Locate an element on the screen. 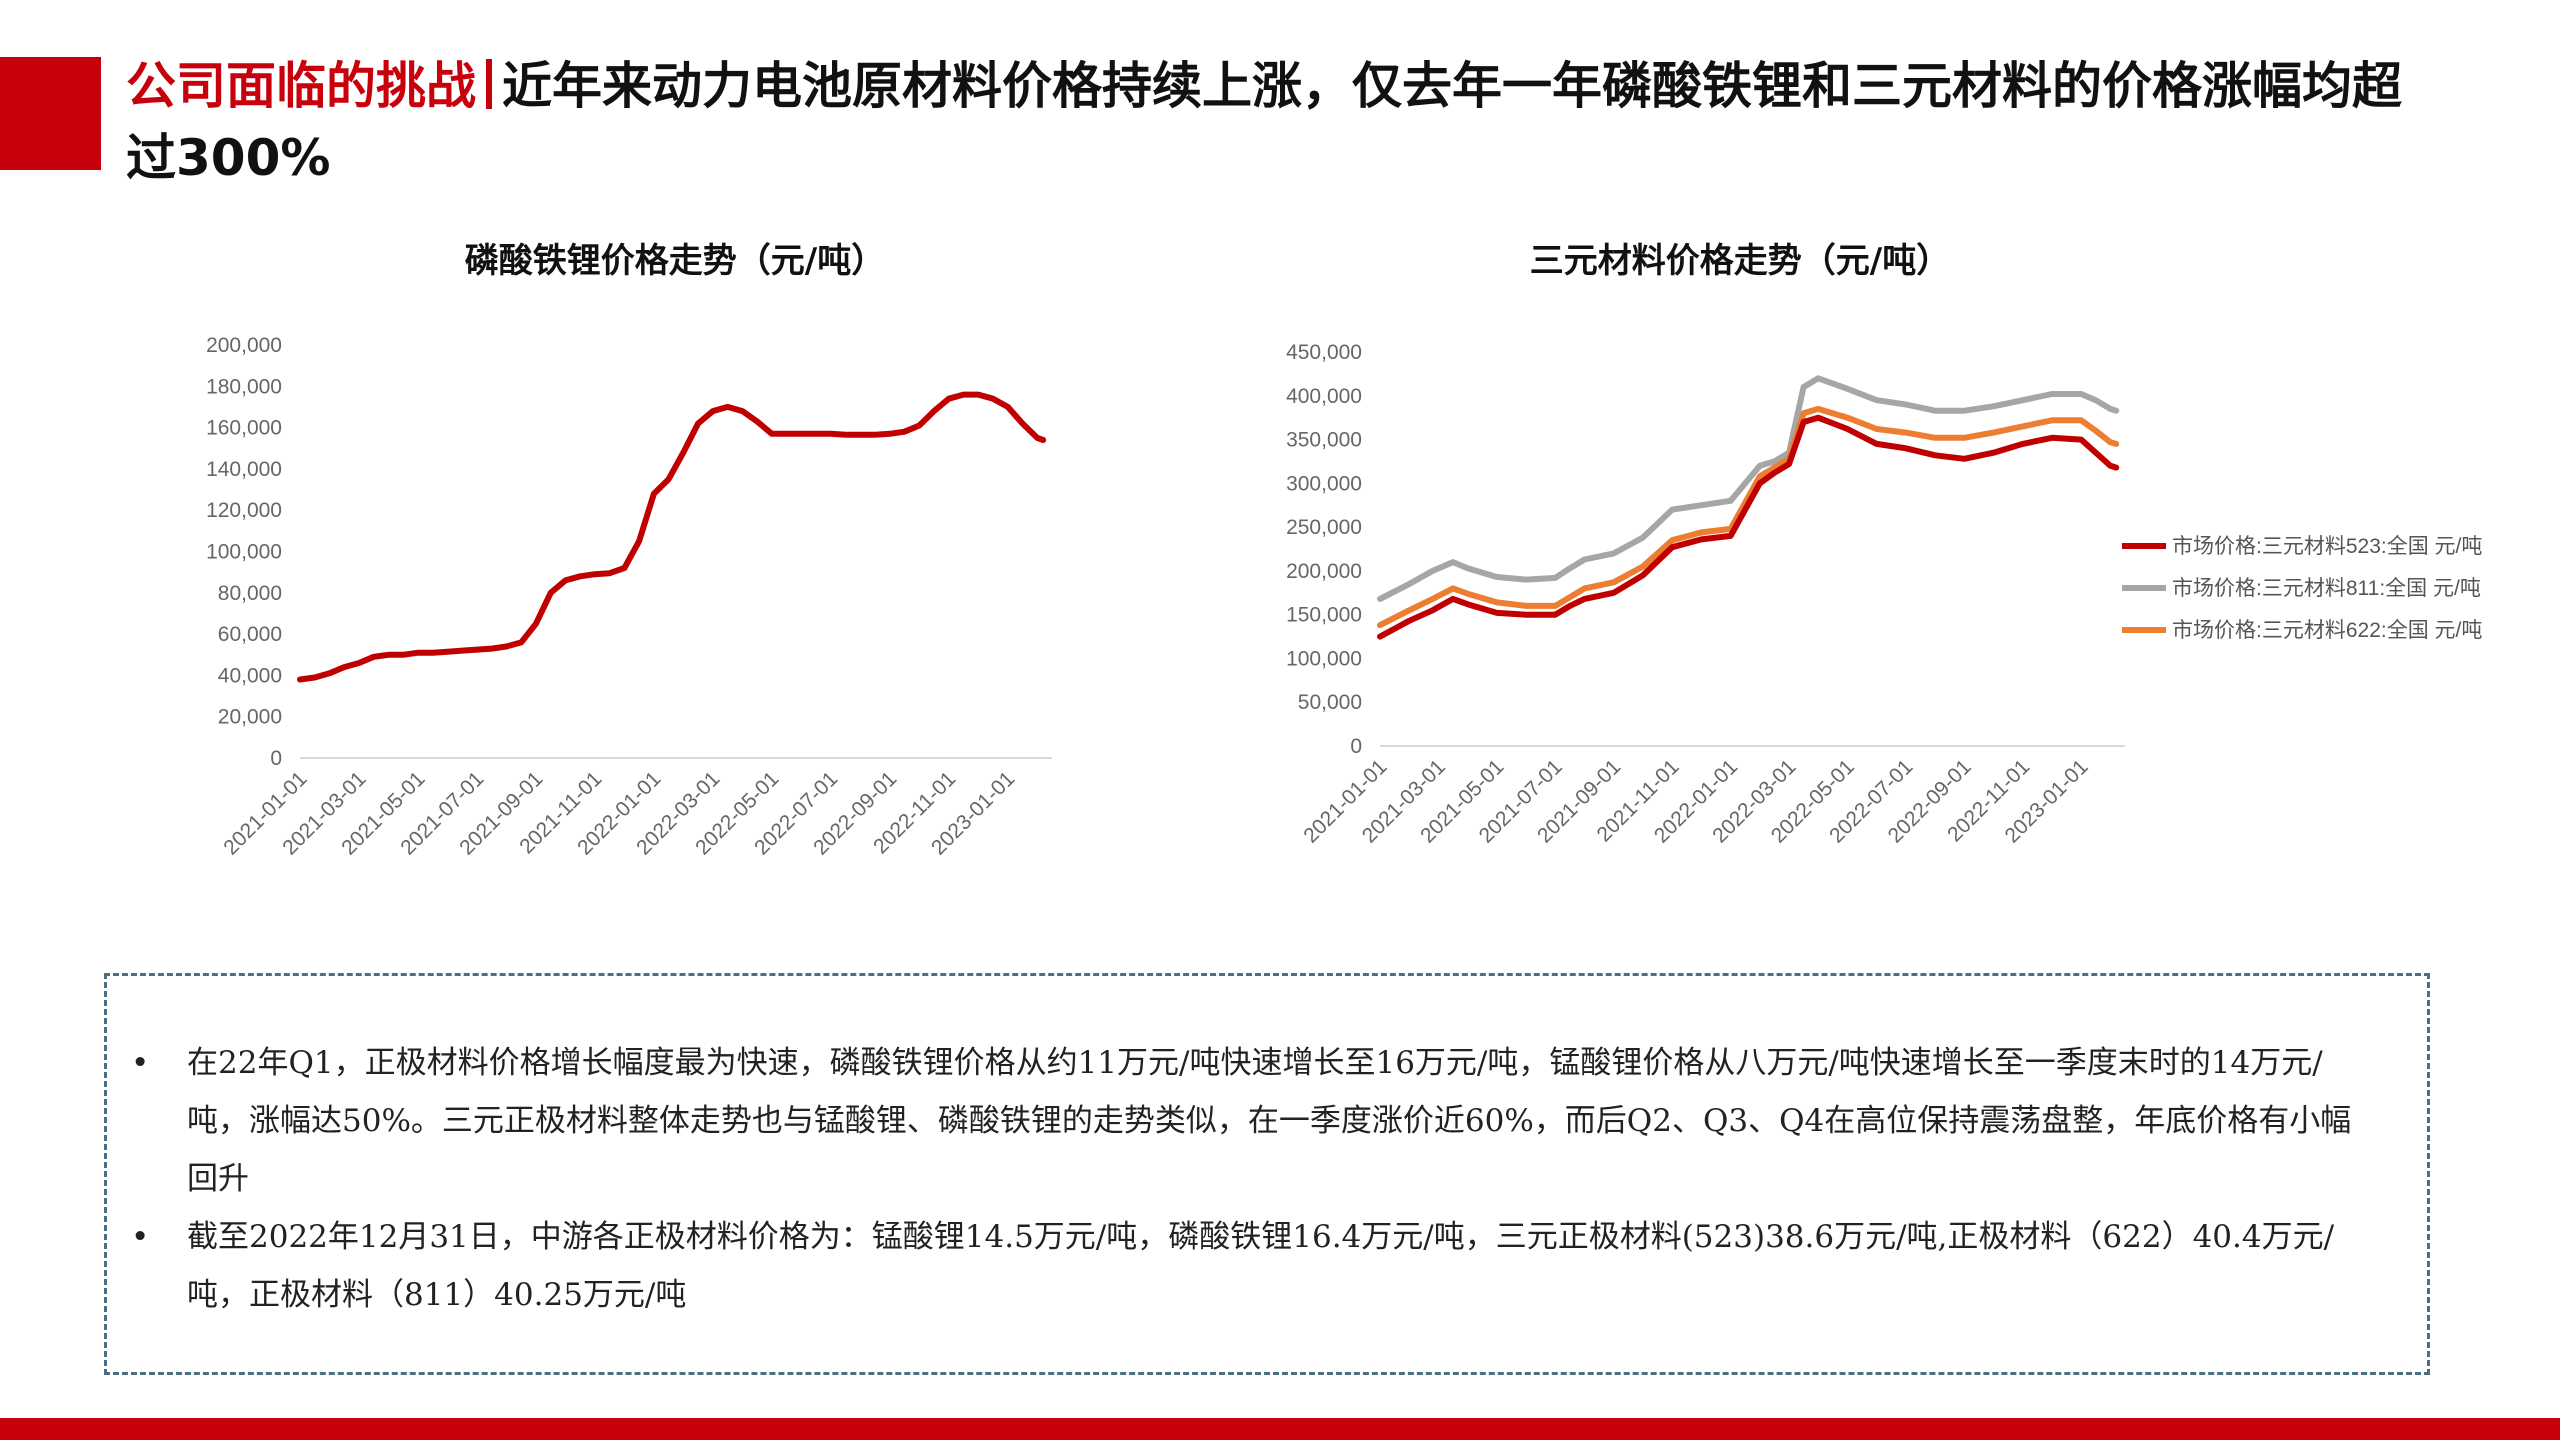  legend-label: 市场价格:三元材料811:全国 元/吨 is located at coordinates (2326, 588).